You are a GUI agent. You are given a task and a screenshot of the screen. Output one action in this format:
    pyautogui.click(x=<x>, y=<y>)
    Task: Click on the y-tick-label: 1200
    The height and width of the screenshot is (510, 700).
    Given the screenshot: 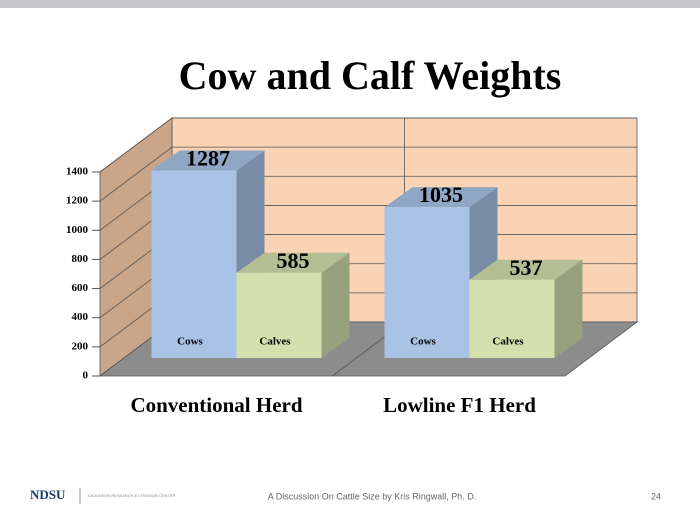 What is the action you would take?
    pyautogui.click(x=77, y=201)
    